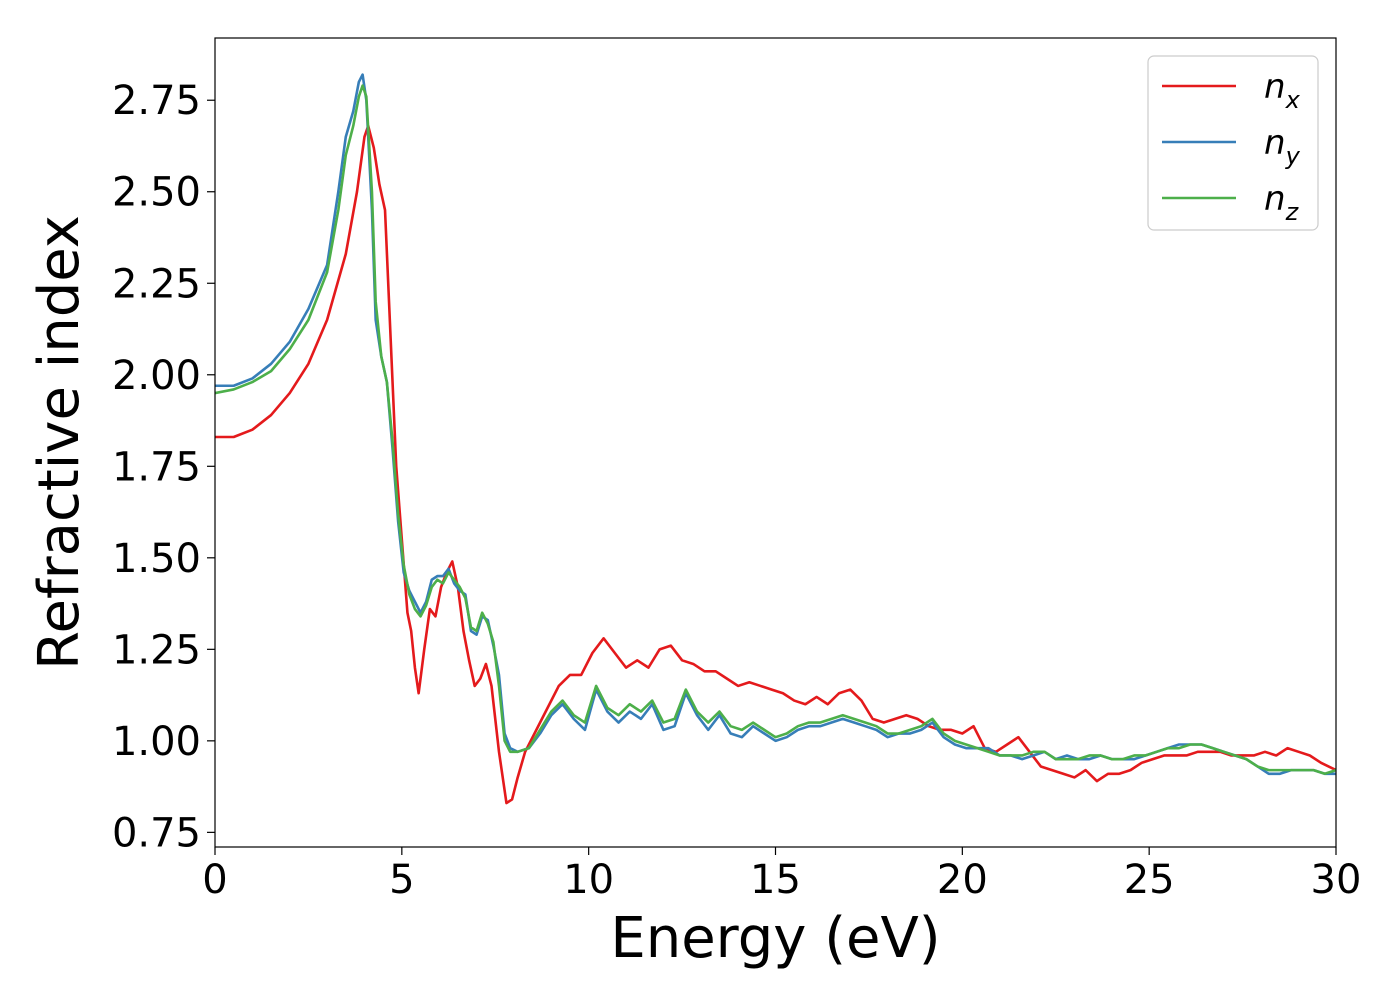 Image resolution: width=1400 pixels, height=1000 pixels. I want to click on x-axis: 0 5 10 15 20 25 30, so click(781, 875).